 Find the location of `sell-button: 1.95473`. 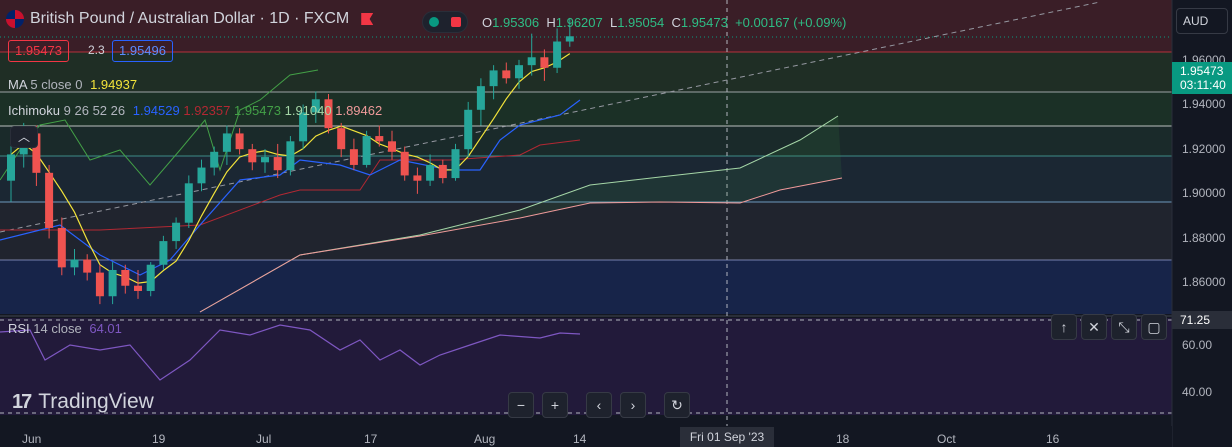

sell-button: 1.95473 is located at coordinates (38, 51).